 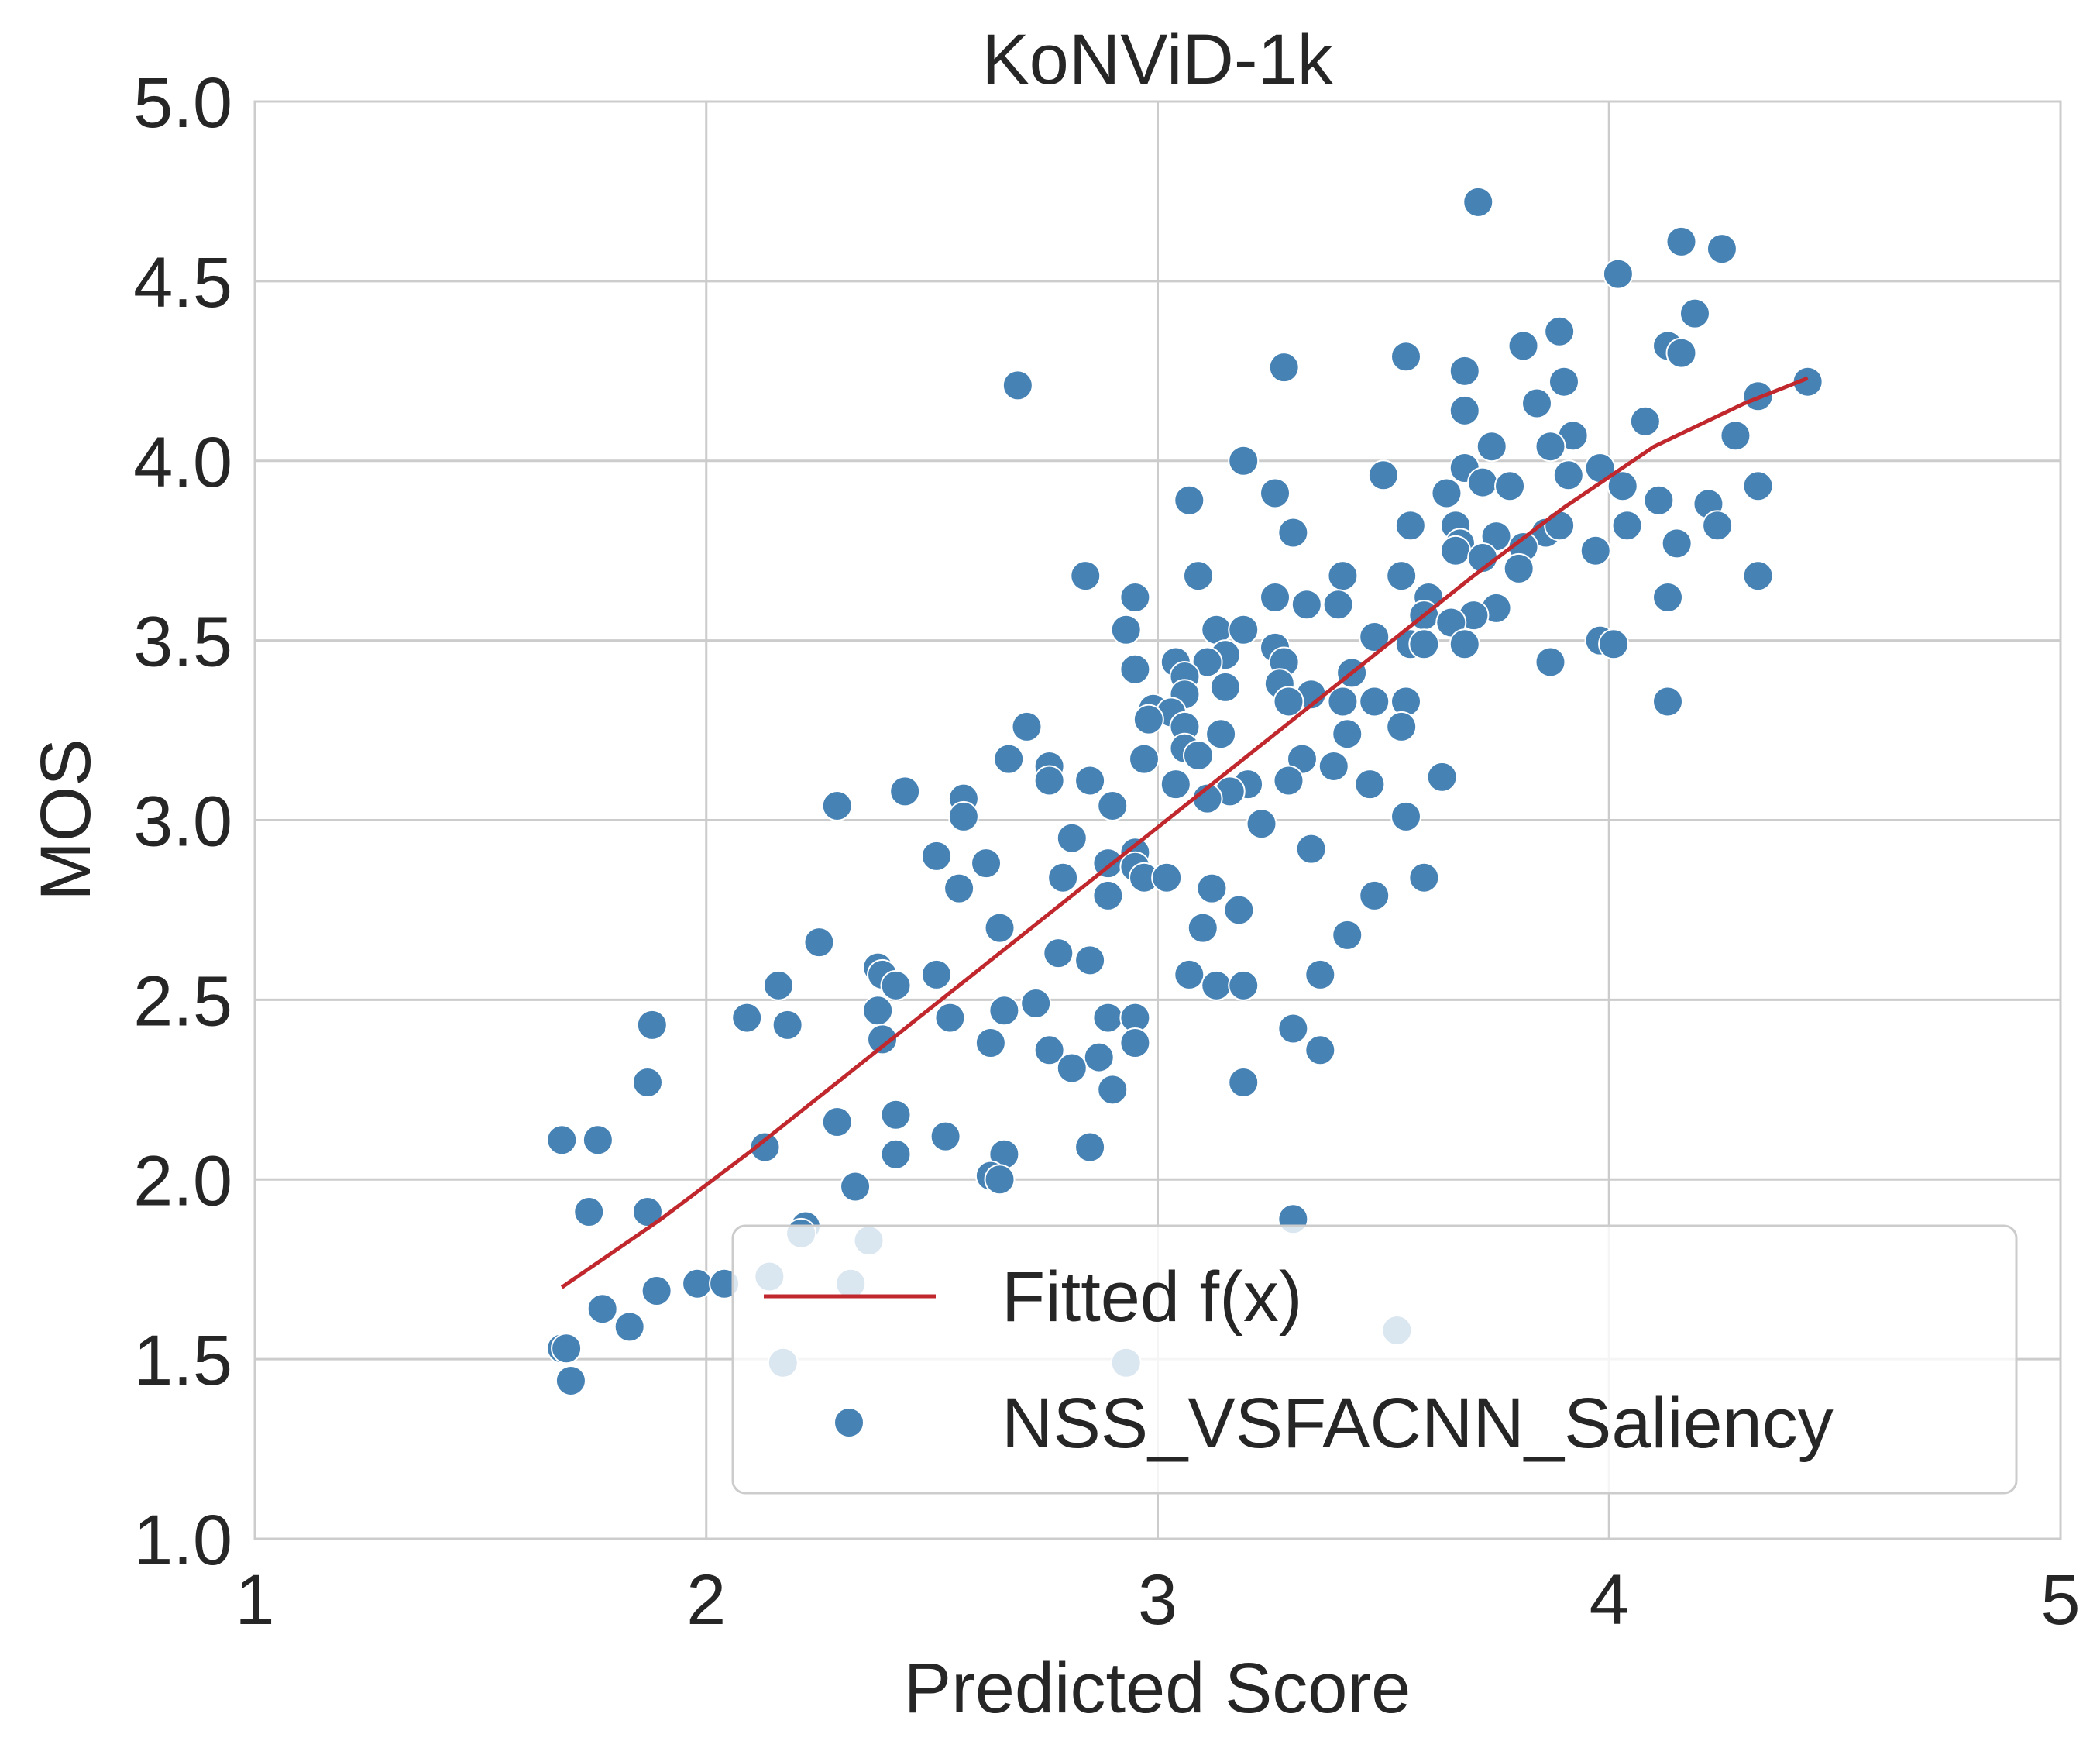 I want to click on x-axis-label: Predicted Score, so click(x=1157, y=1688).